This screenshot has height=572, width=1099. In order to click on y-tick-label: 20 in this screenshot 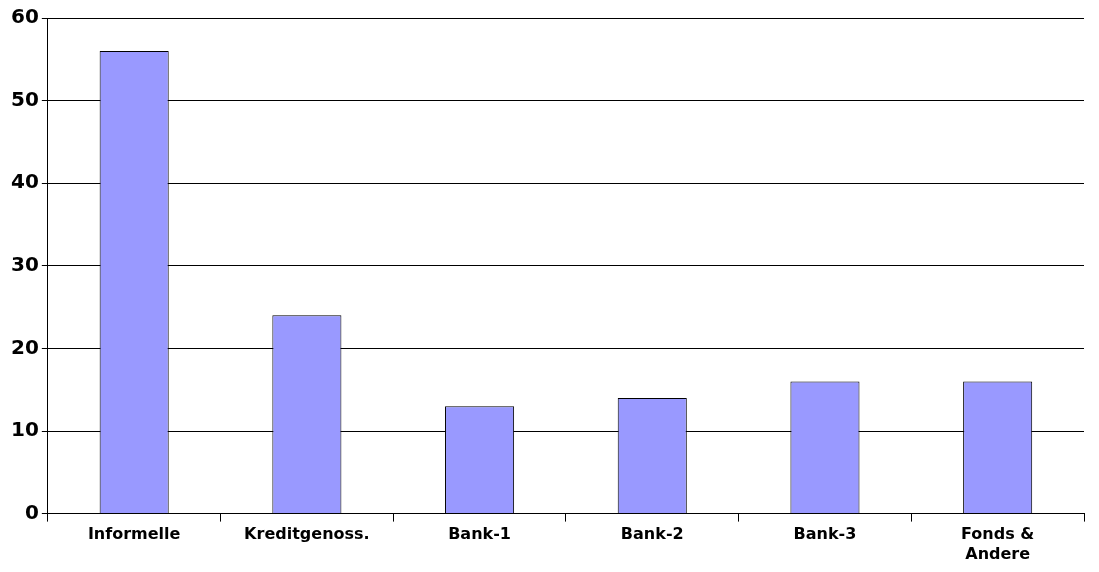, I will do `click(24, 346)`.